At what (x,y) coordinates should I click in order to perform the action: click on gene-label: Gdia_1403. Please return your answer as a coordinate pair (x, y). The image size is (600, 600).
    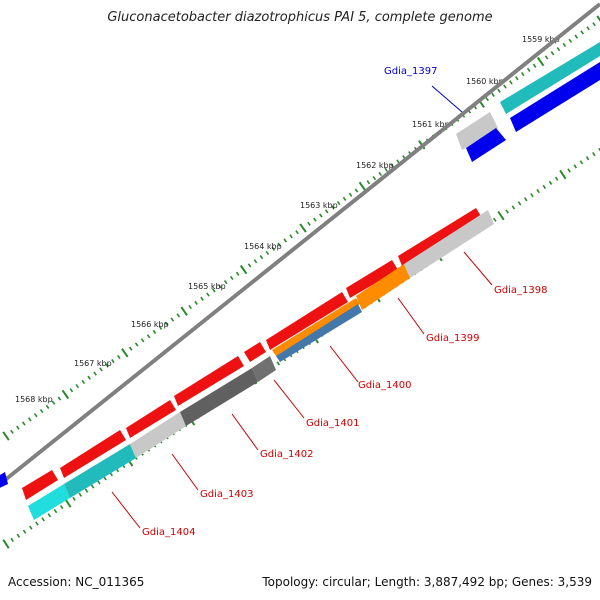
    Looking at the image, I should click on (226, 494).